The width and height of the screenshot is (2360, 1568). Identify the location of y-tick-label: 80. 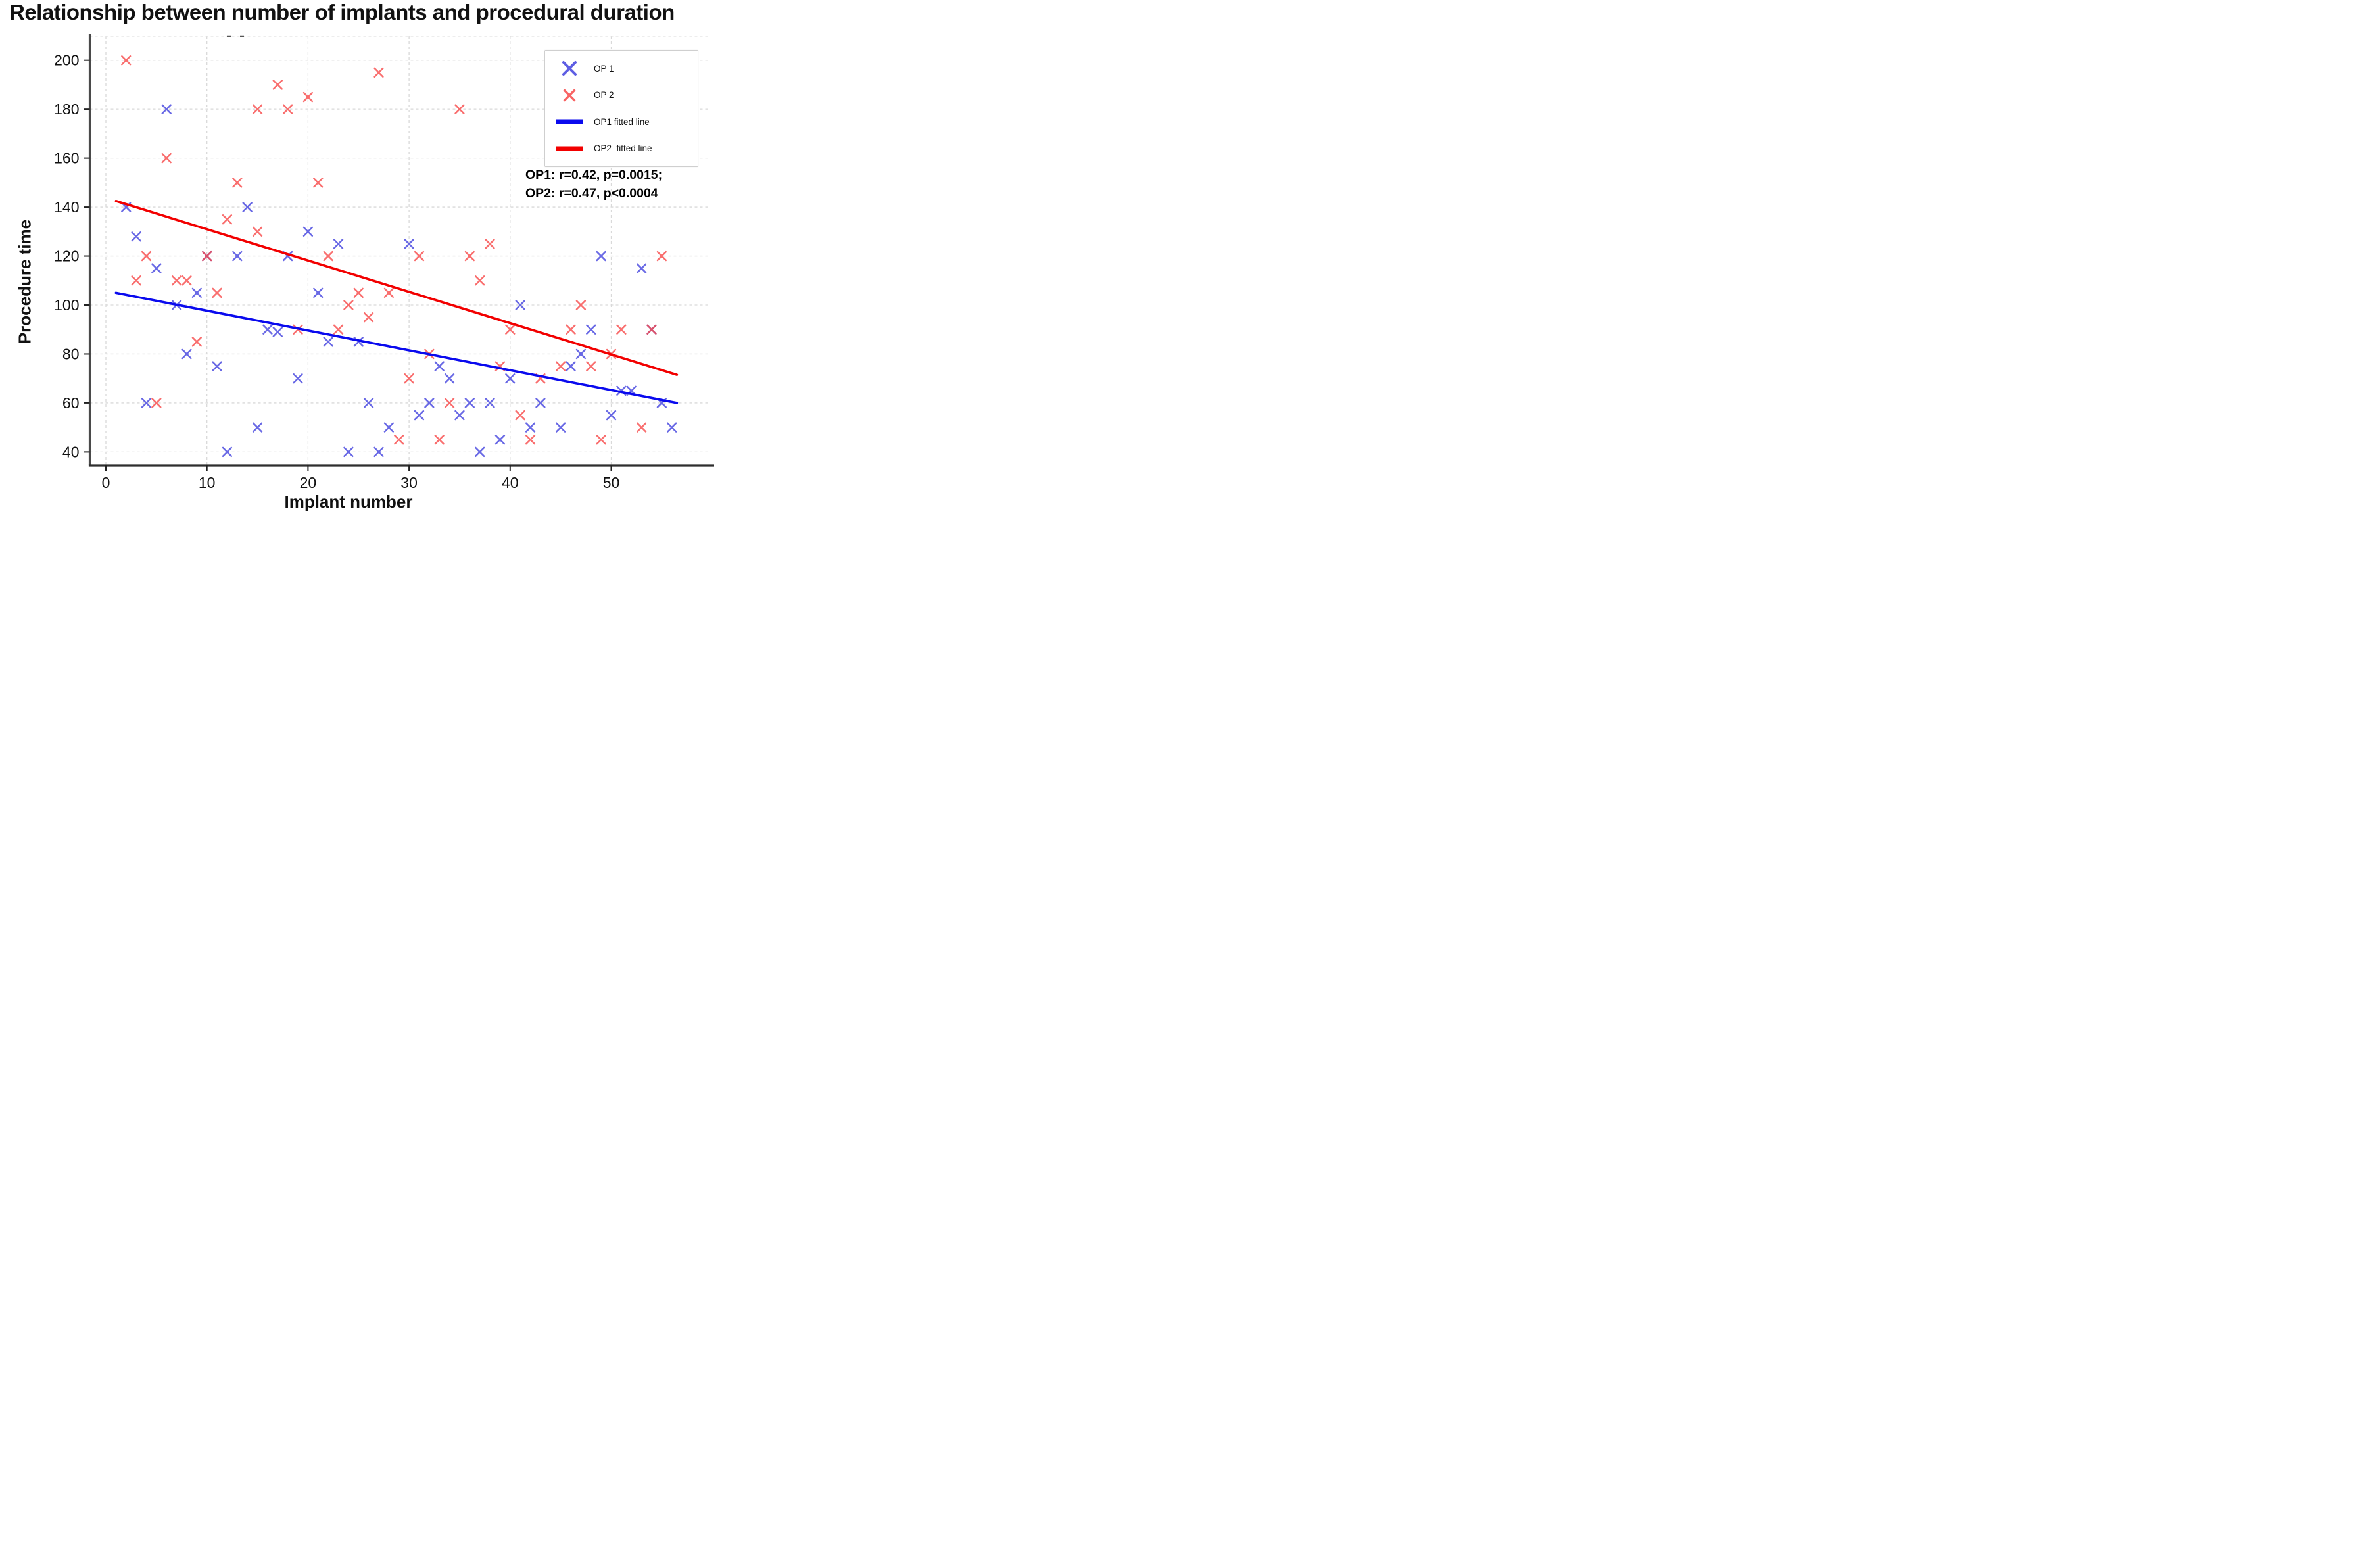
(71, 354).